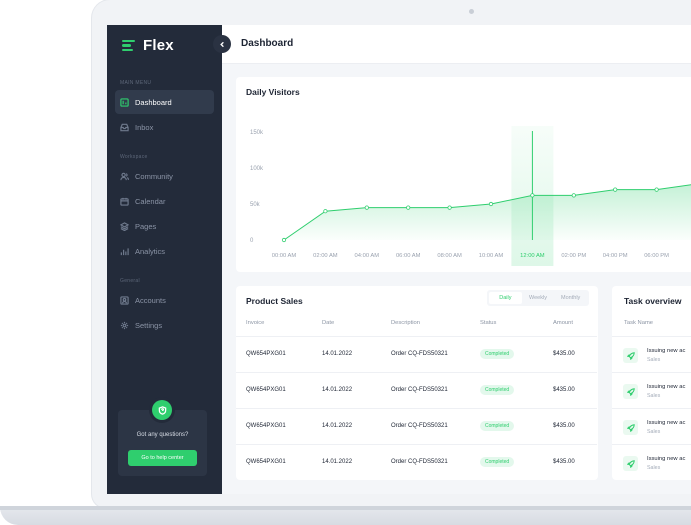  I want to click on analytics-icon, so click(124, 251).